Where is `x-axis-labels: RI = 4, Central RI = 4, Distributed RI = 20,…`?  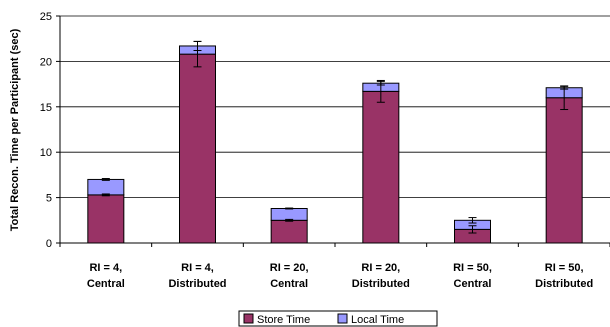
x-axis-labels: RI = 4, Central RI = 4, Distributed RI = 20,… is located at coordinates (340, 276).